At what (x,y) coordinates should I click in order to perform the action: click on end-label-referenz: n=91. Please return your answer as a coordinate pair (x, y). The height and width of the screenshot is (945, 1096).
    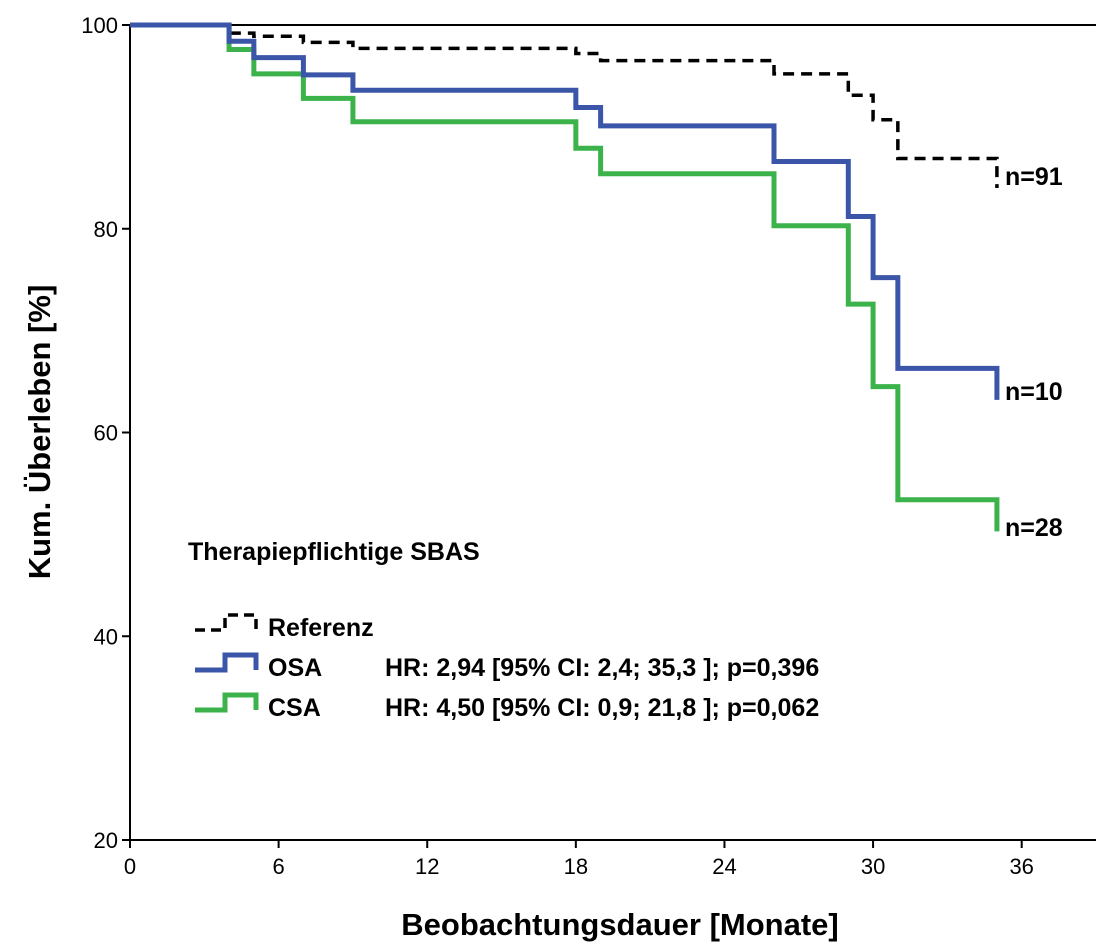
    Looking at the image, I should click on (1034, 177).